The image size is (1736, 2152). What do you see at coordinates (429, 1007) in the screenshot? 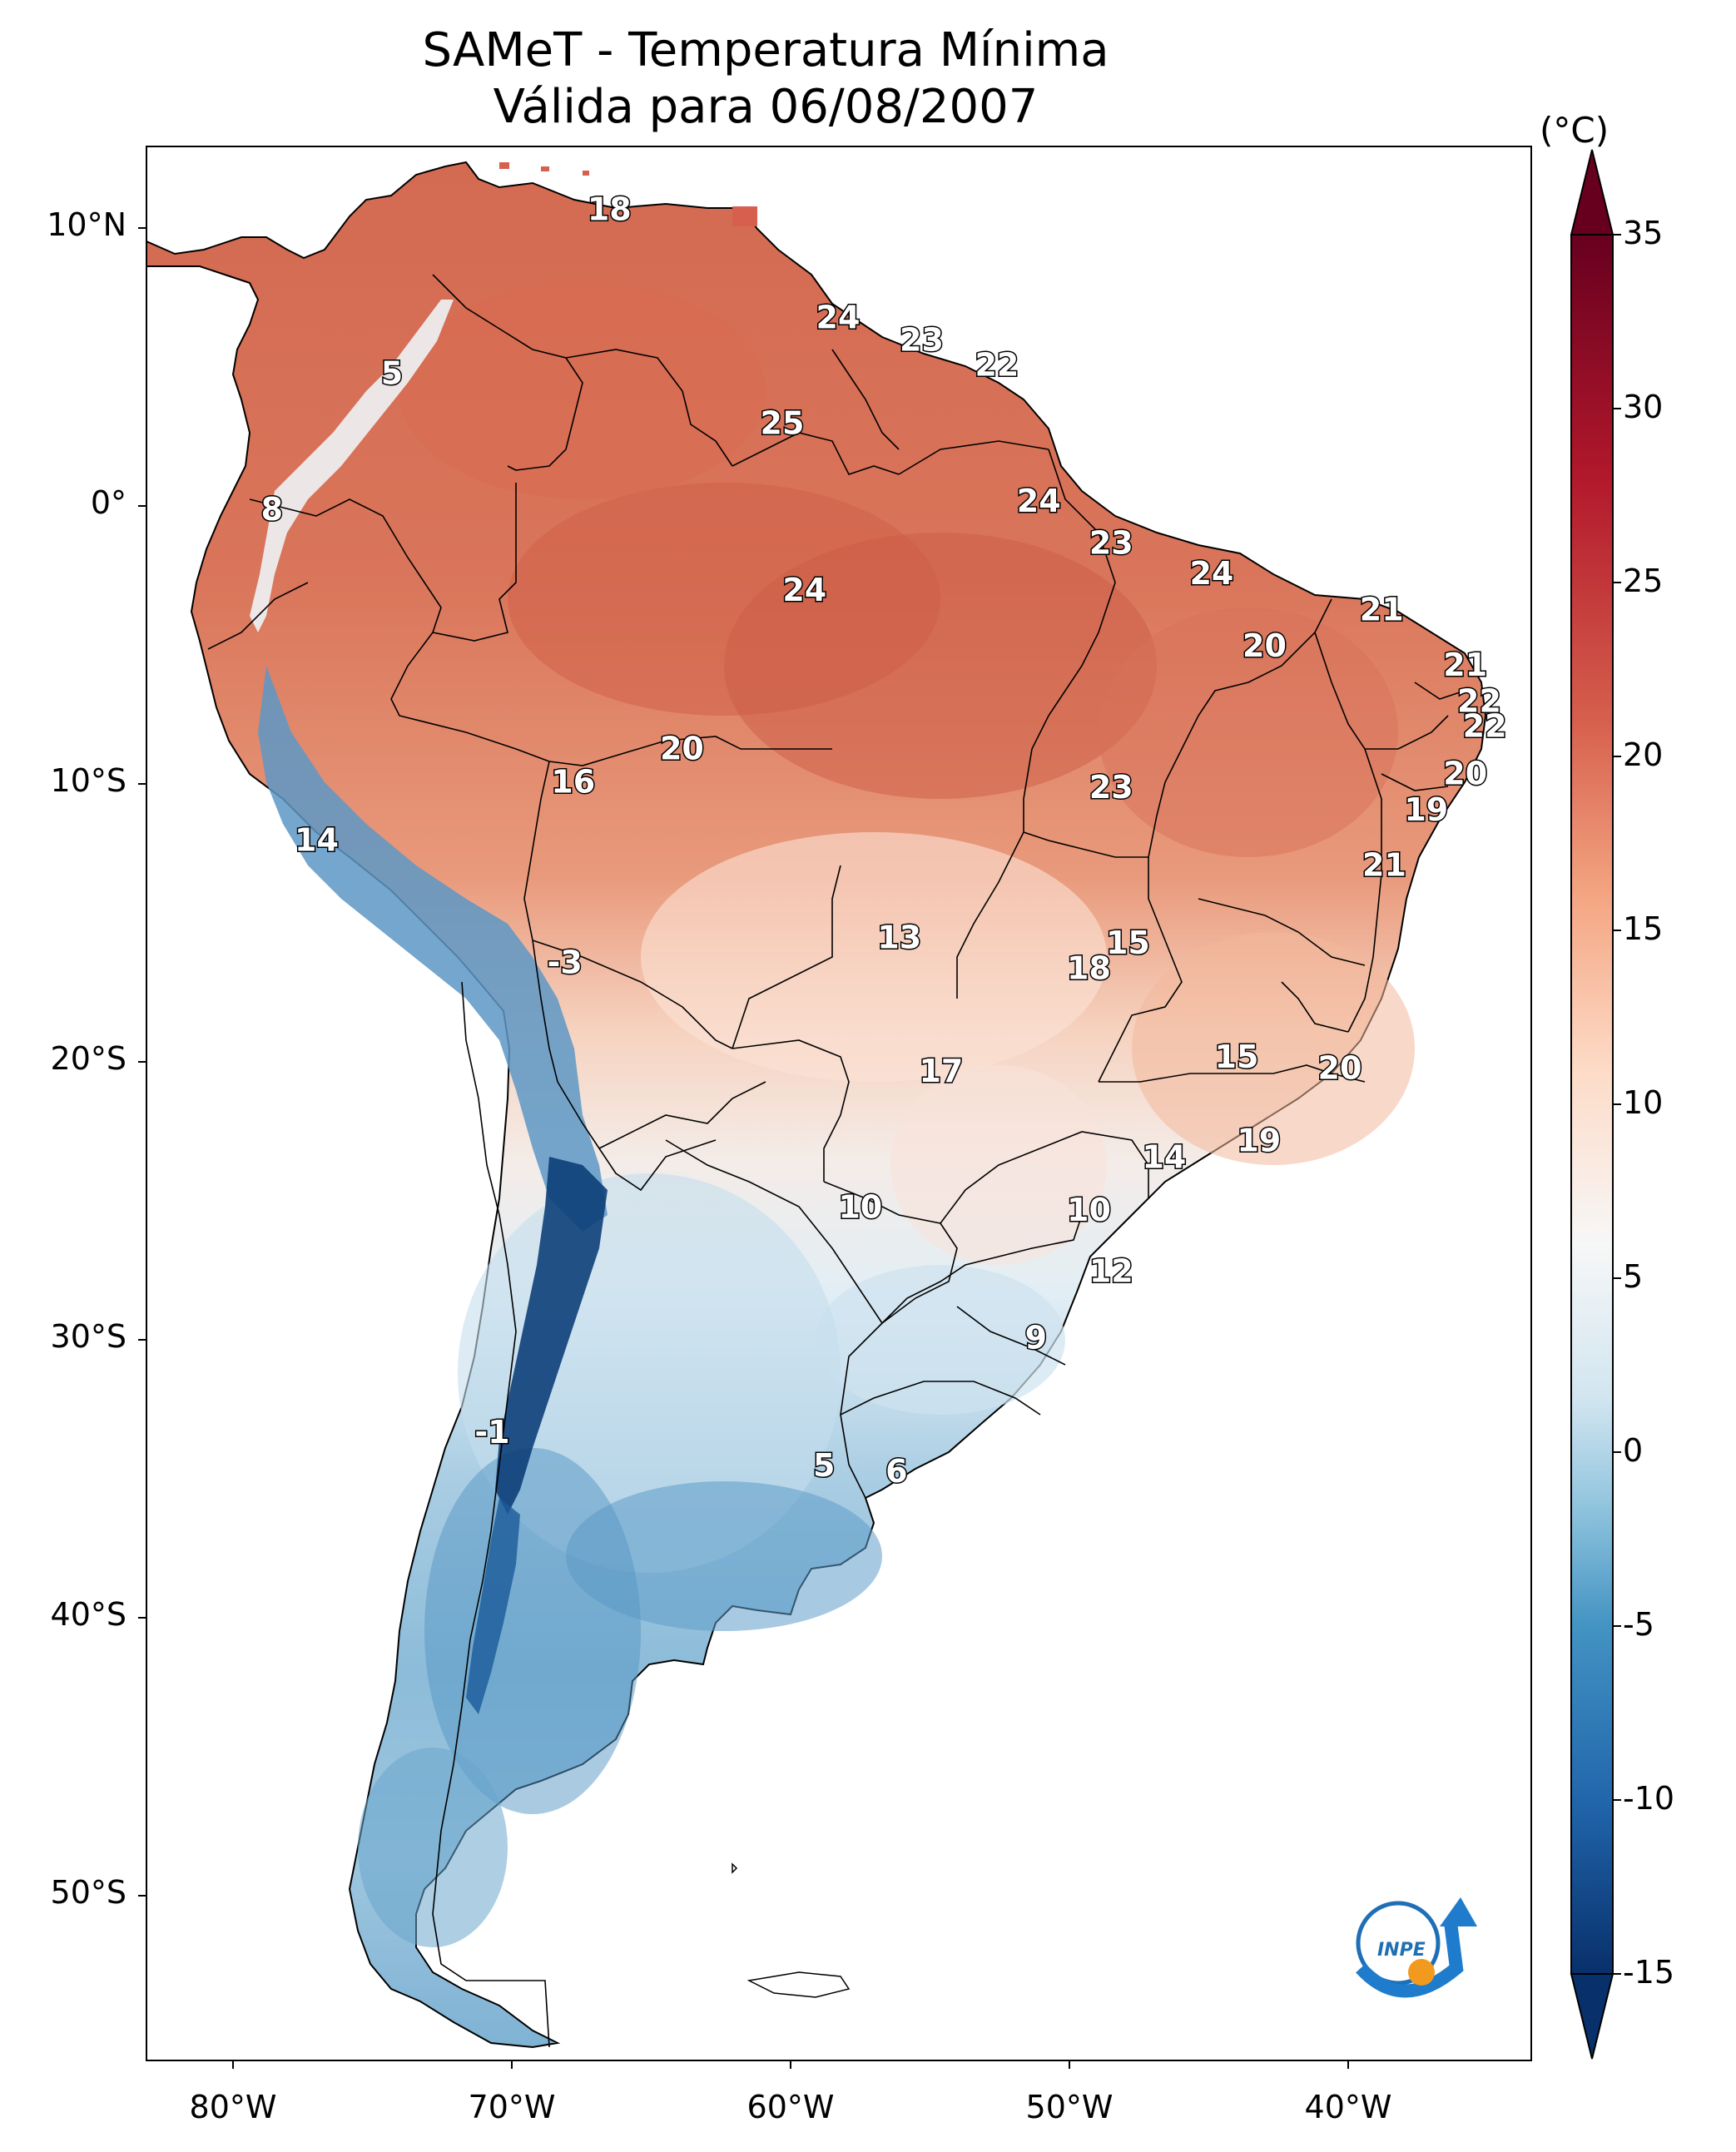
I see `andes-cold-band` at bounding box center [429, 1007].